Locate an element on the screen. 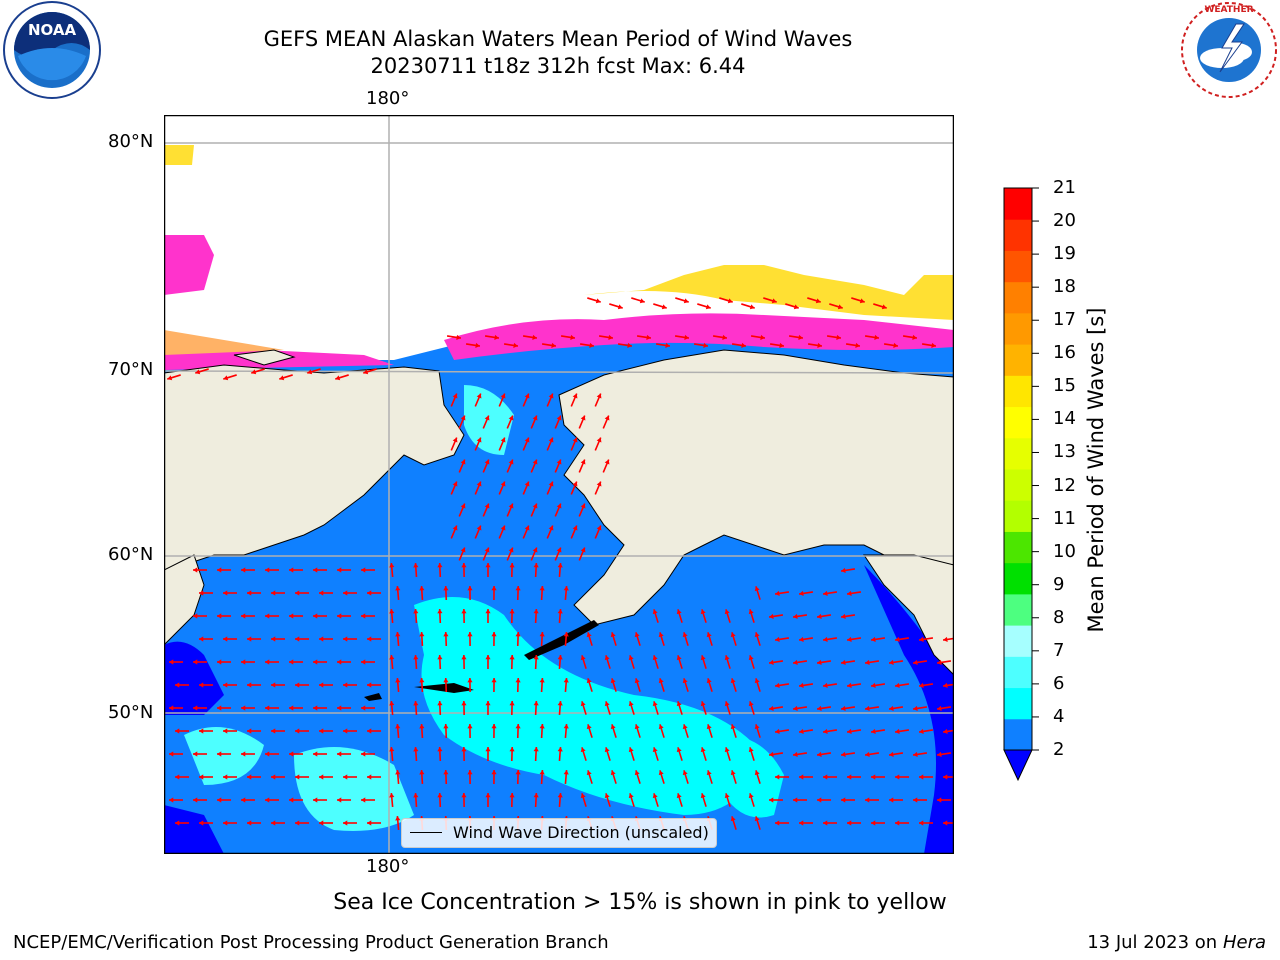 This screenshot has width=1280, height=960. legend-line-icon is located at coordinates (426, 832).